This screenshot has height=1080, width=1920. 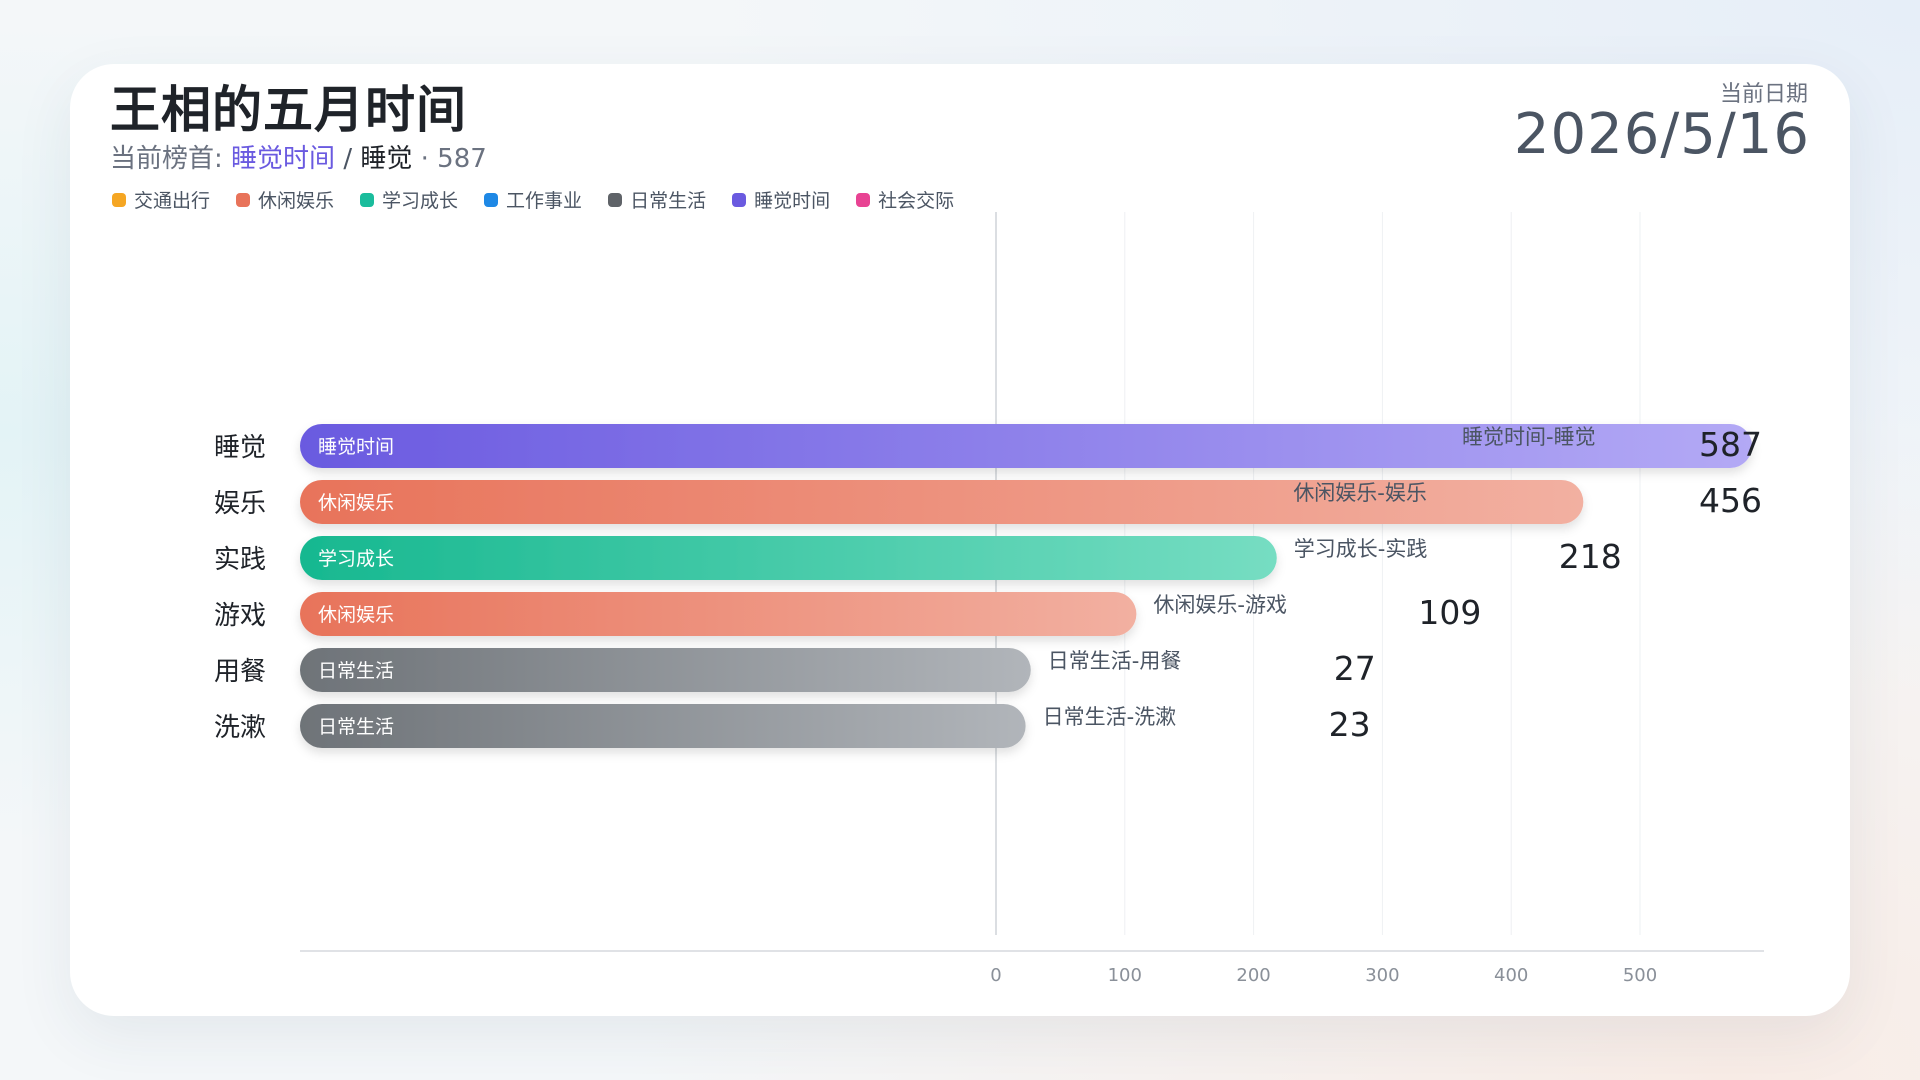 I want to click on bar-category-label: 睡觉时间, so click(x=356, y=447).